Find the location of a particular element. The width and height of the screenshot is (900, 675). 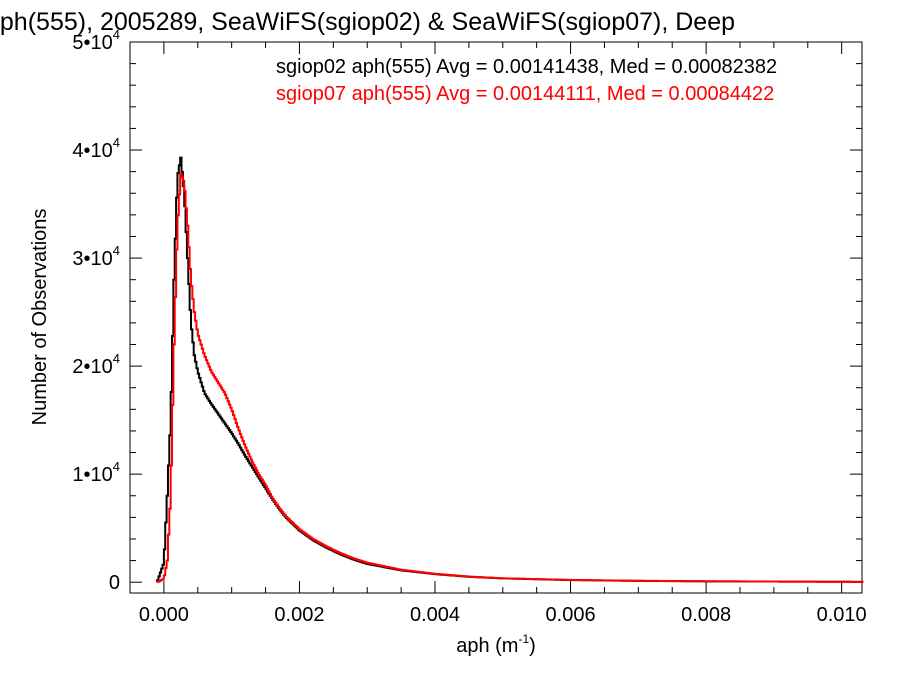

y-tick-label: 5•104 is located at coordinates (96, 40).